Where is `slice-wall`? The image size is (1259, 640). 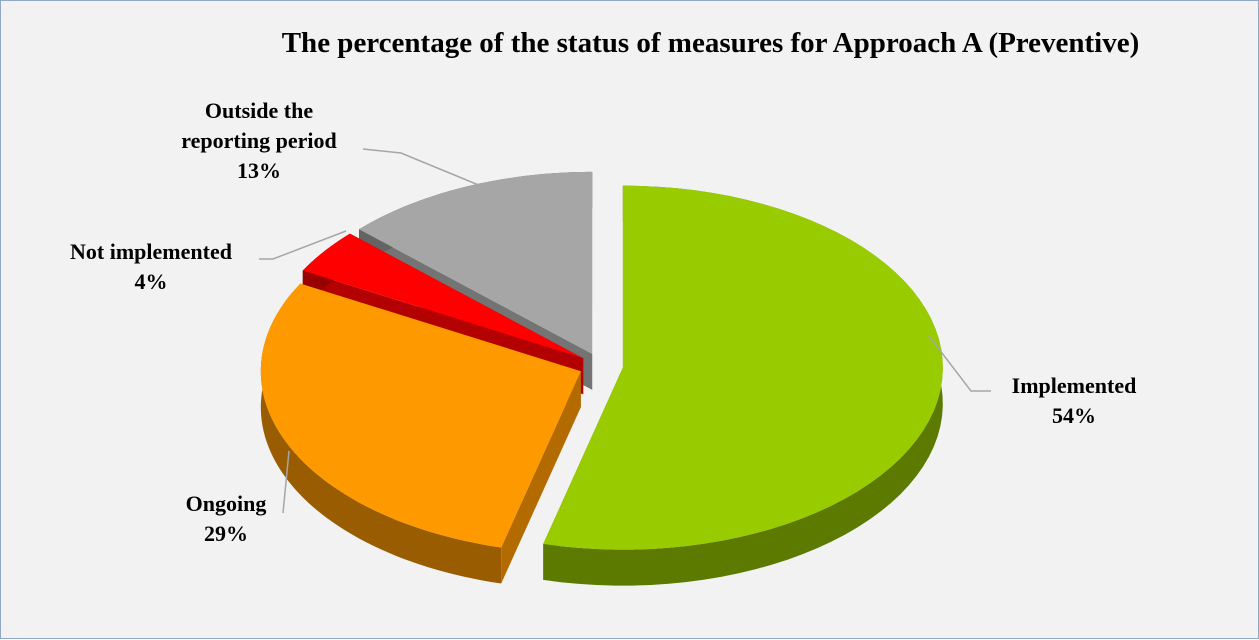 slice-wall is located at coordinates (541, 477).